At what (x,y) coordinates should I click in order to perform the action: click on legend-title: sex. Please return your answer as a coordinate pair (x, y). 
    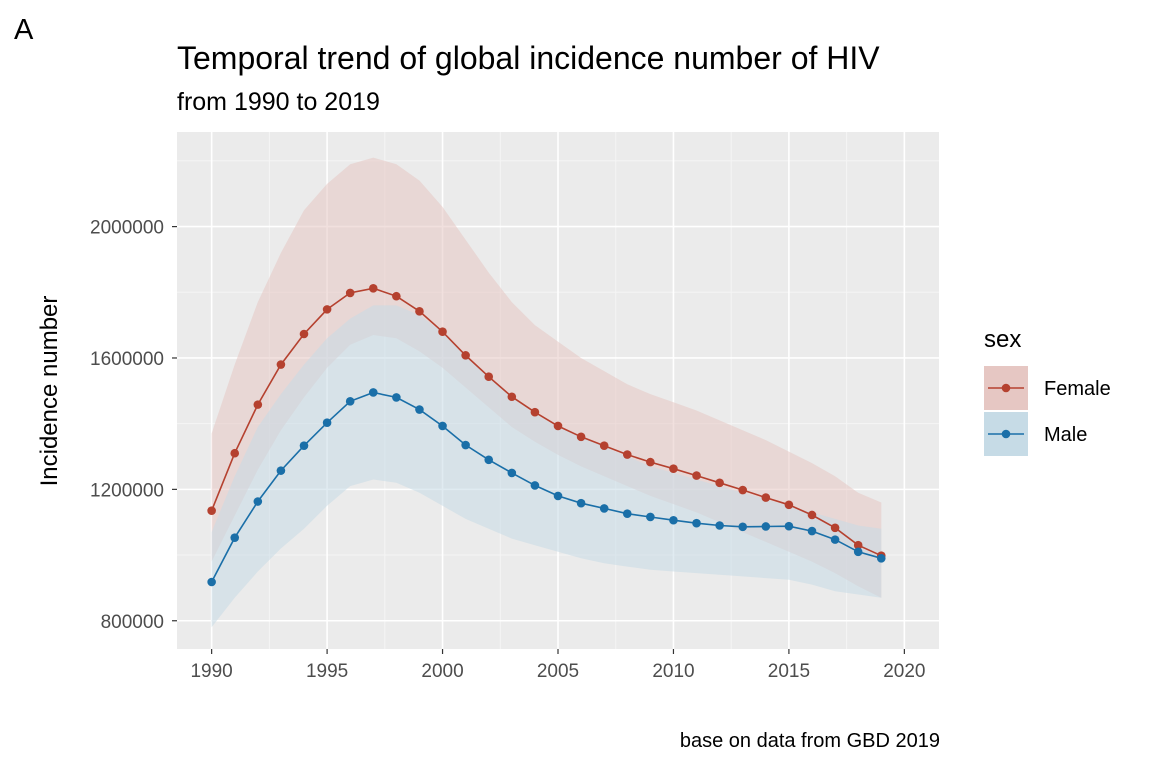
    Looking at the image, I should click on (1002, 339).